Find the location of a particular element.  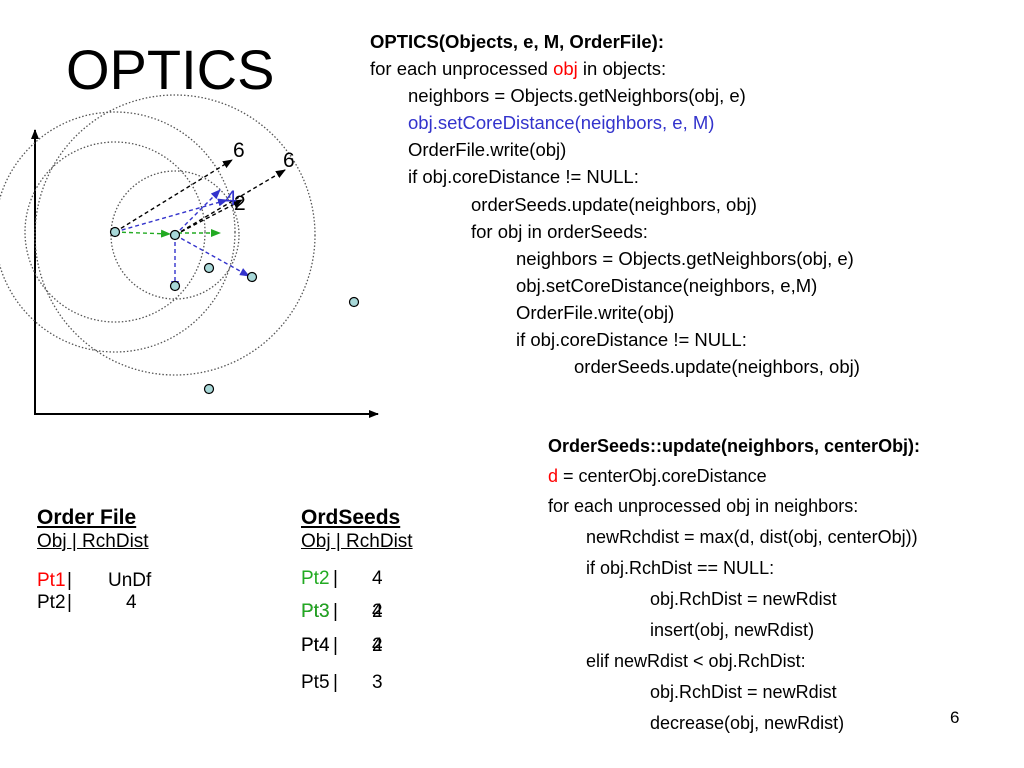

ord-seeds-dist: 3 is located at coordinates (377, 682).